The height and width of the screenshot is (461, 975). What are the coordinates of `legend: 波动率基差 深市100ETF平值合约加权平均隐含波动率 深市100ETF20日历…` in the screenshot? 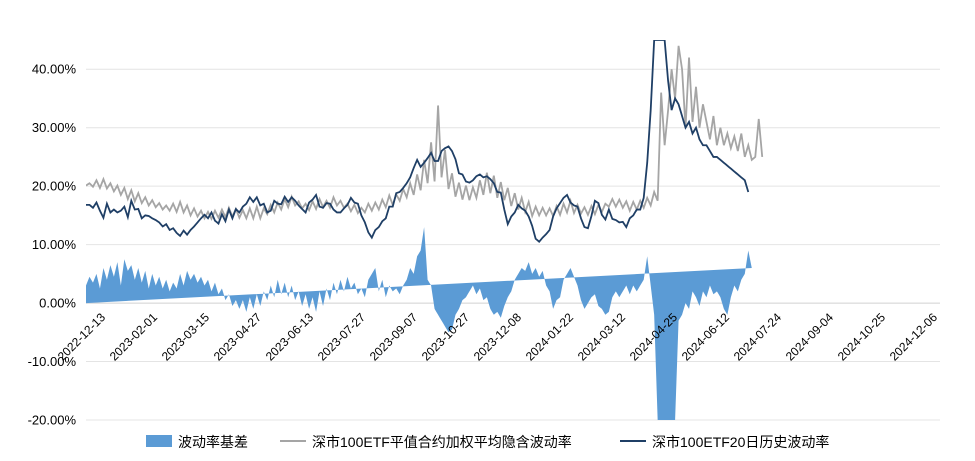 It's located at (487, 442).